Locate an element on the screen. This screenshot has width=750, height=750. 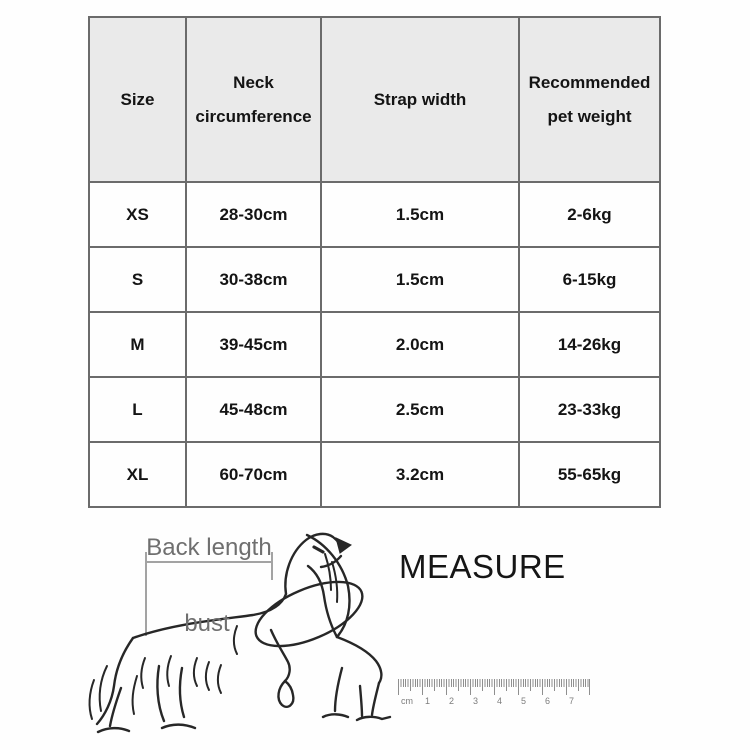
table-row-l: L 45-48cm 2.5cm 23-33kg is located at coordinates (374, 409).